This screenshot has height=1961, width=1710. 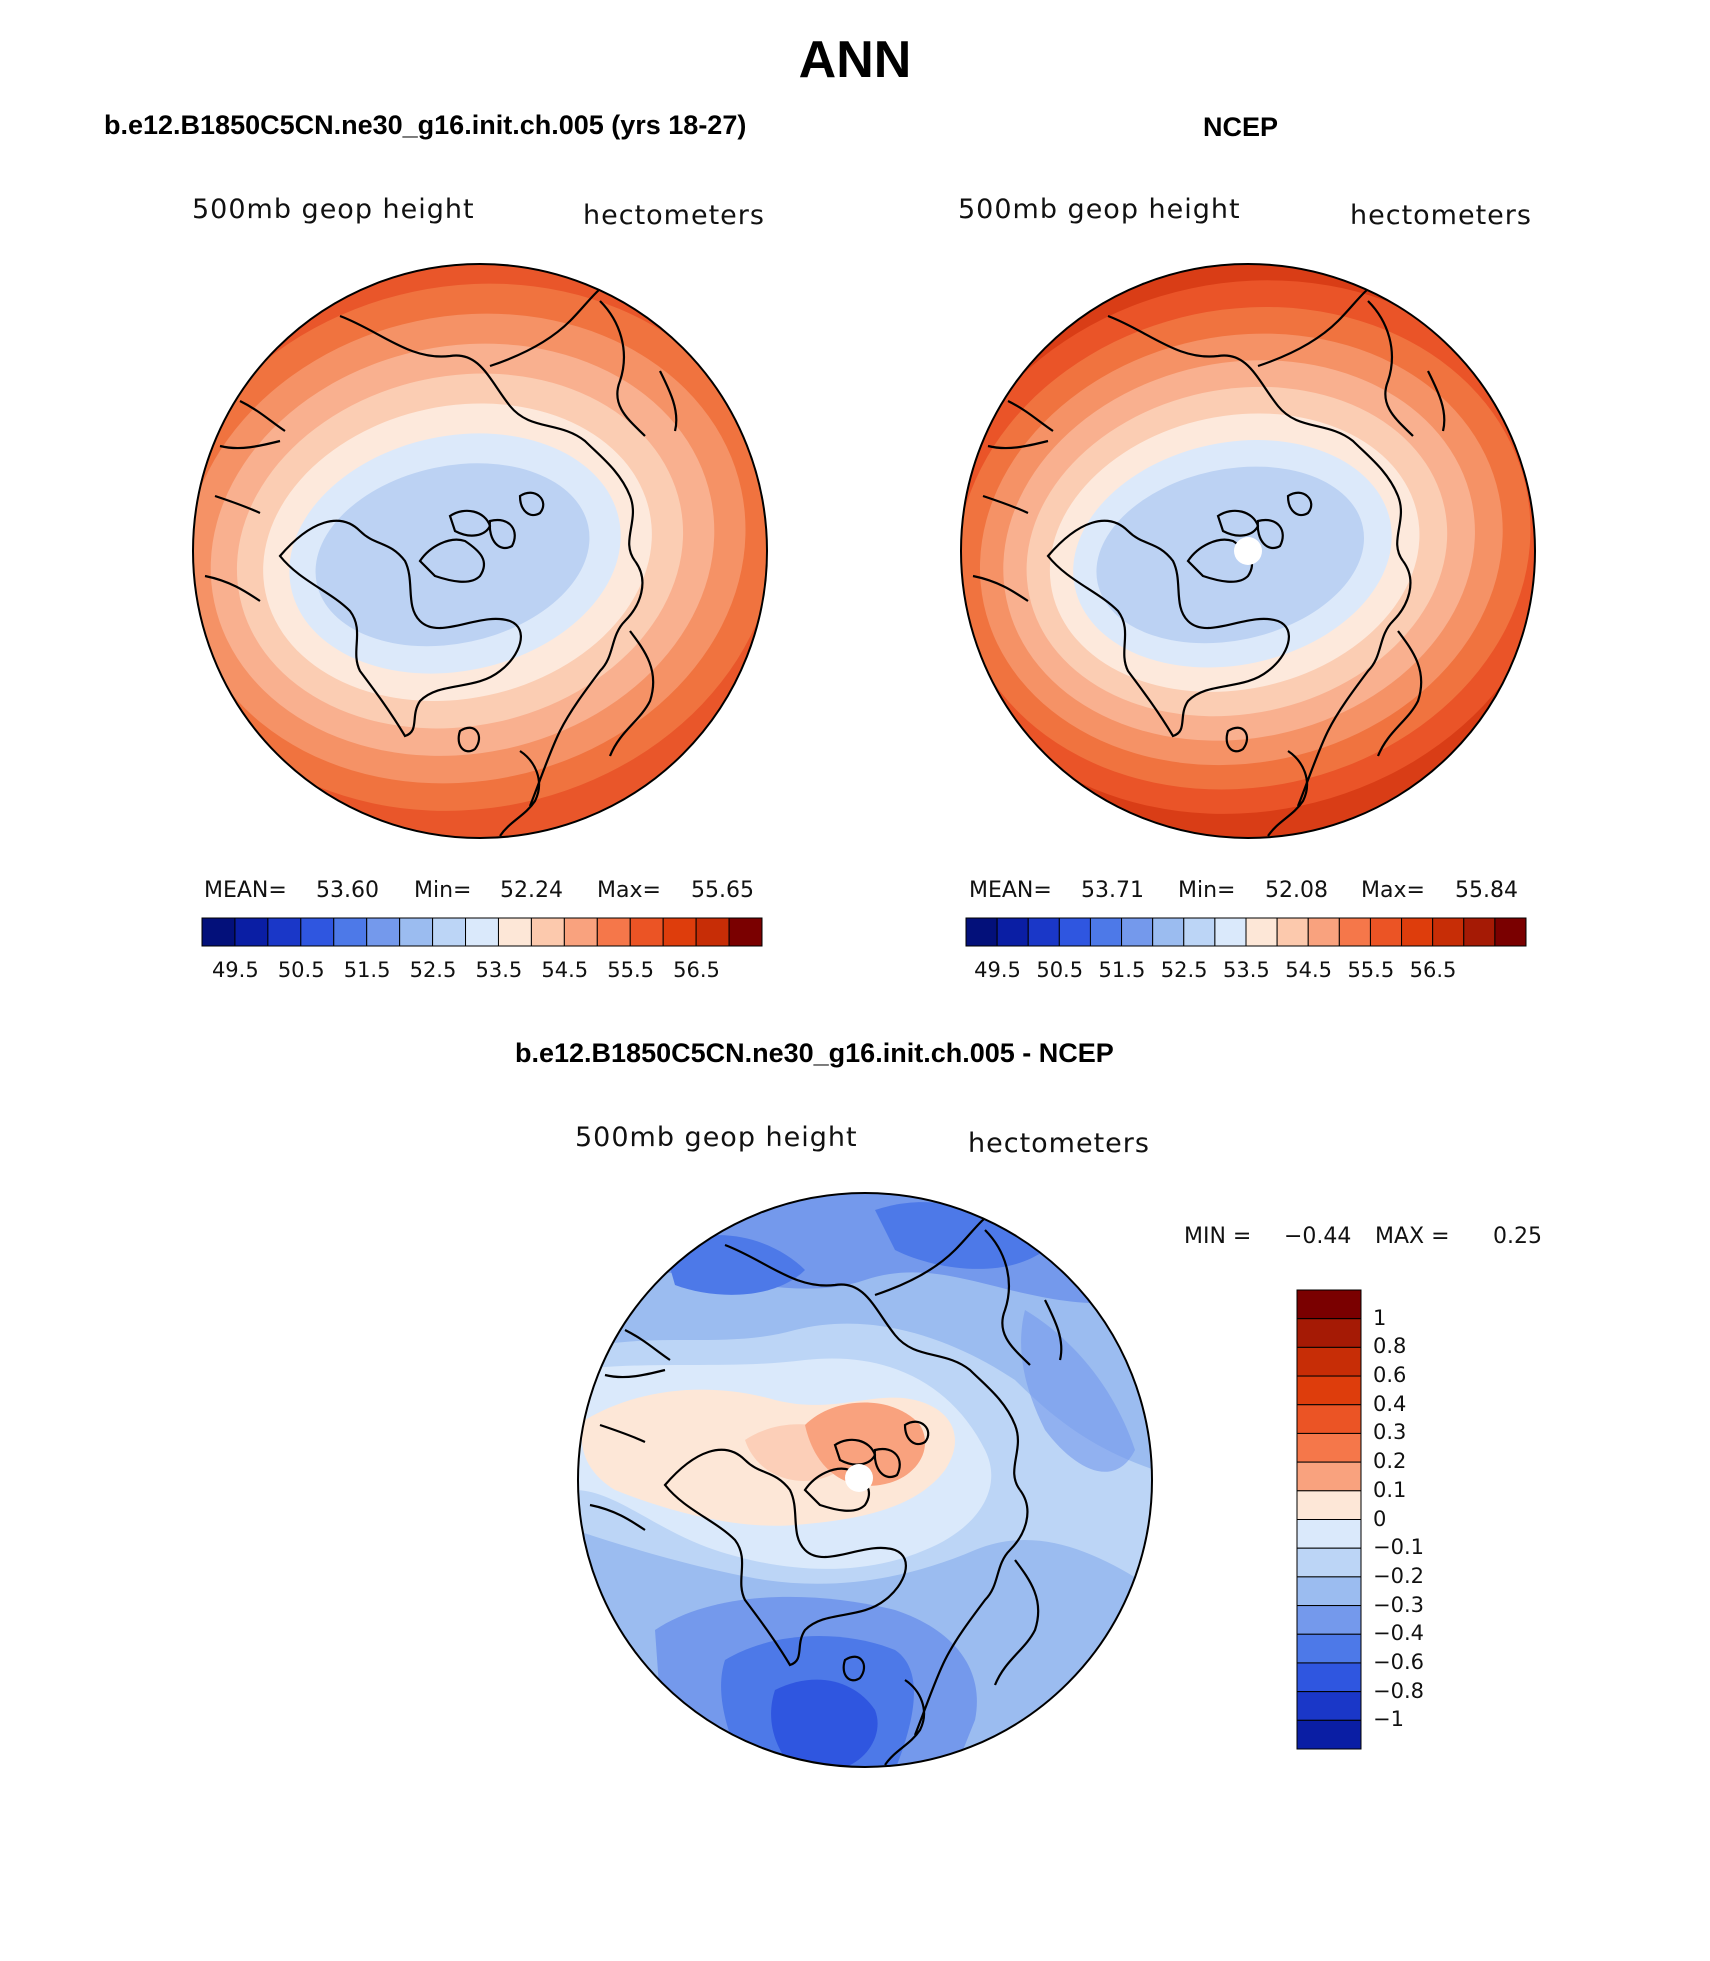 What do you see at coordinates (235, 970) in the screenshot?
I see `colorbar-tick-label: 49.5` at bounding box center [235, 970].